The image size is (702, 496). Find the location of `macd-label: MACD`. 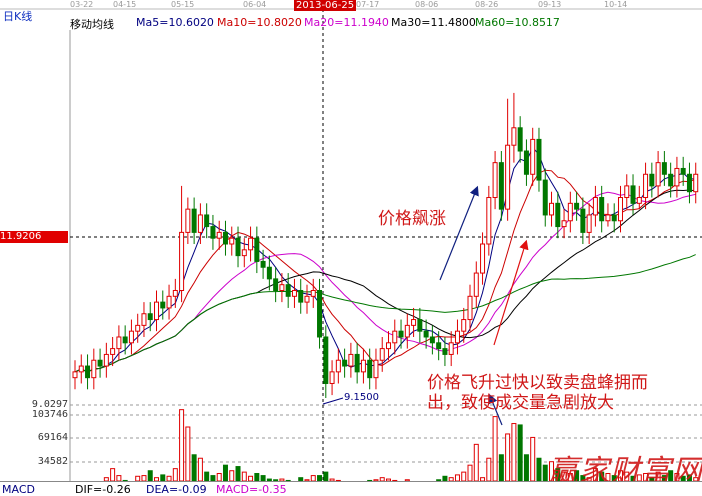

macd-label: MACD is located at coordinates (18, 489).